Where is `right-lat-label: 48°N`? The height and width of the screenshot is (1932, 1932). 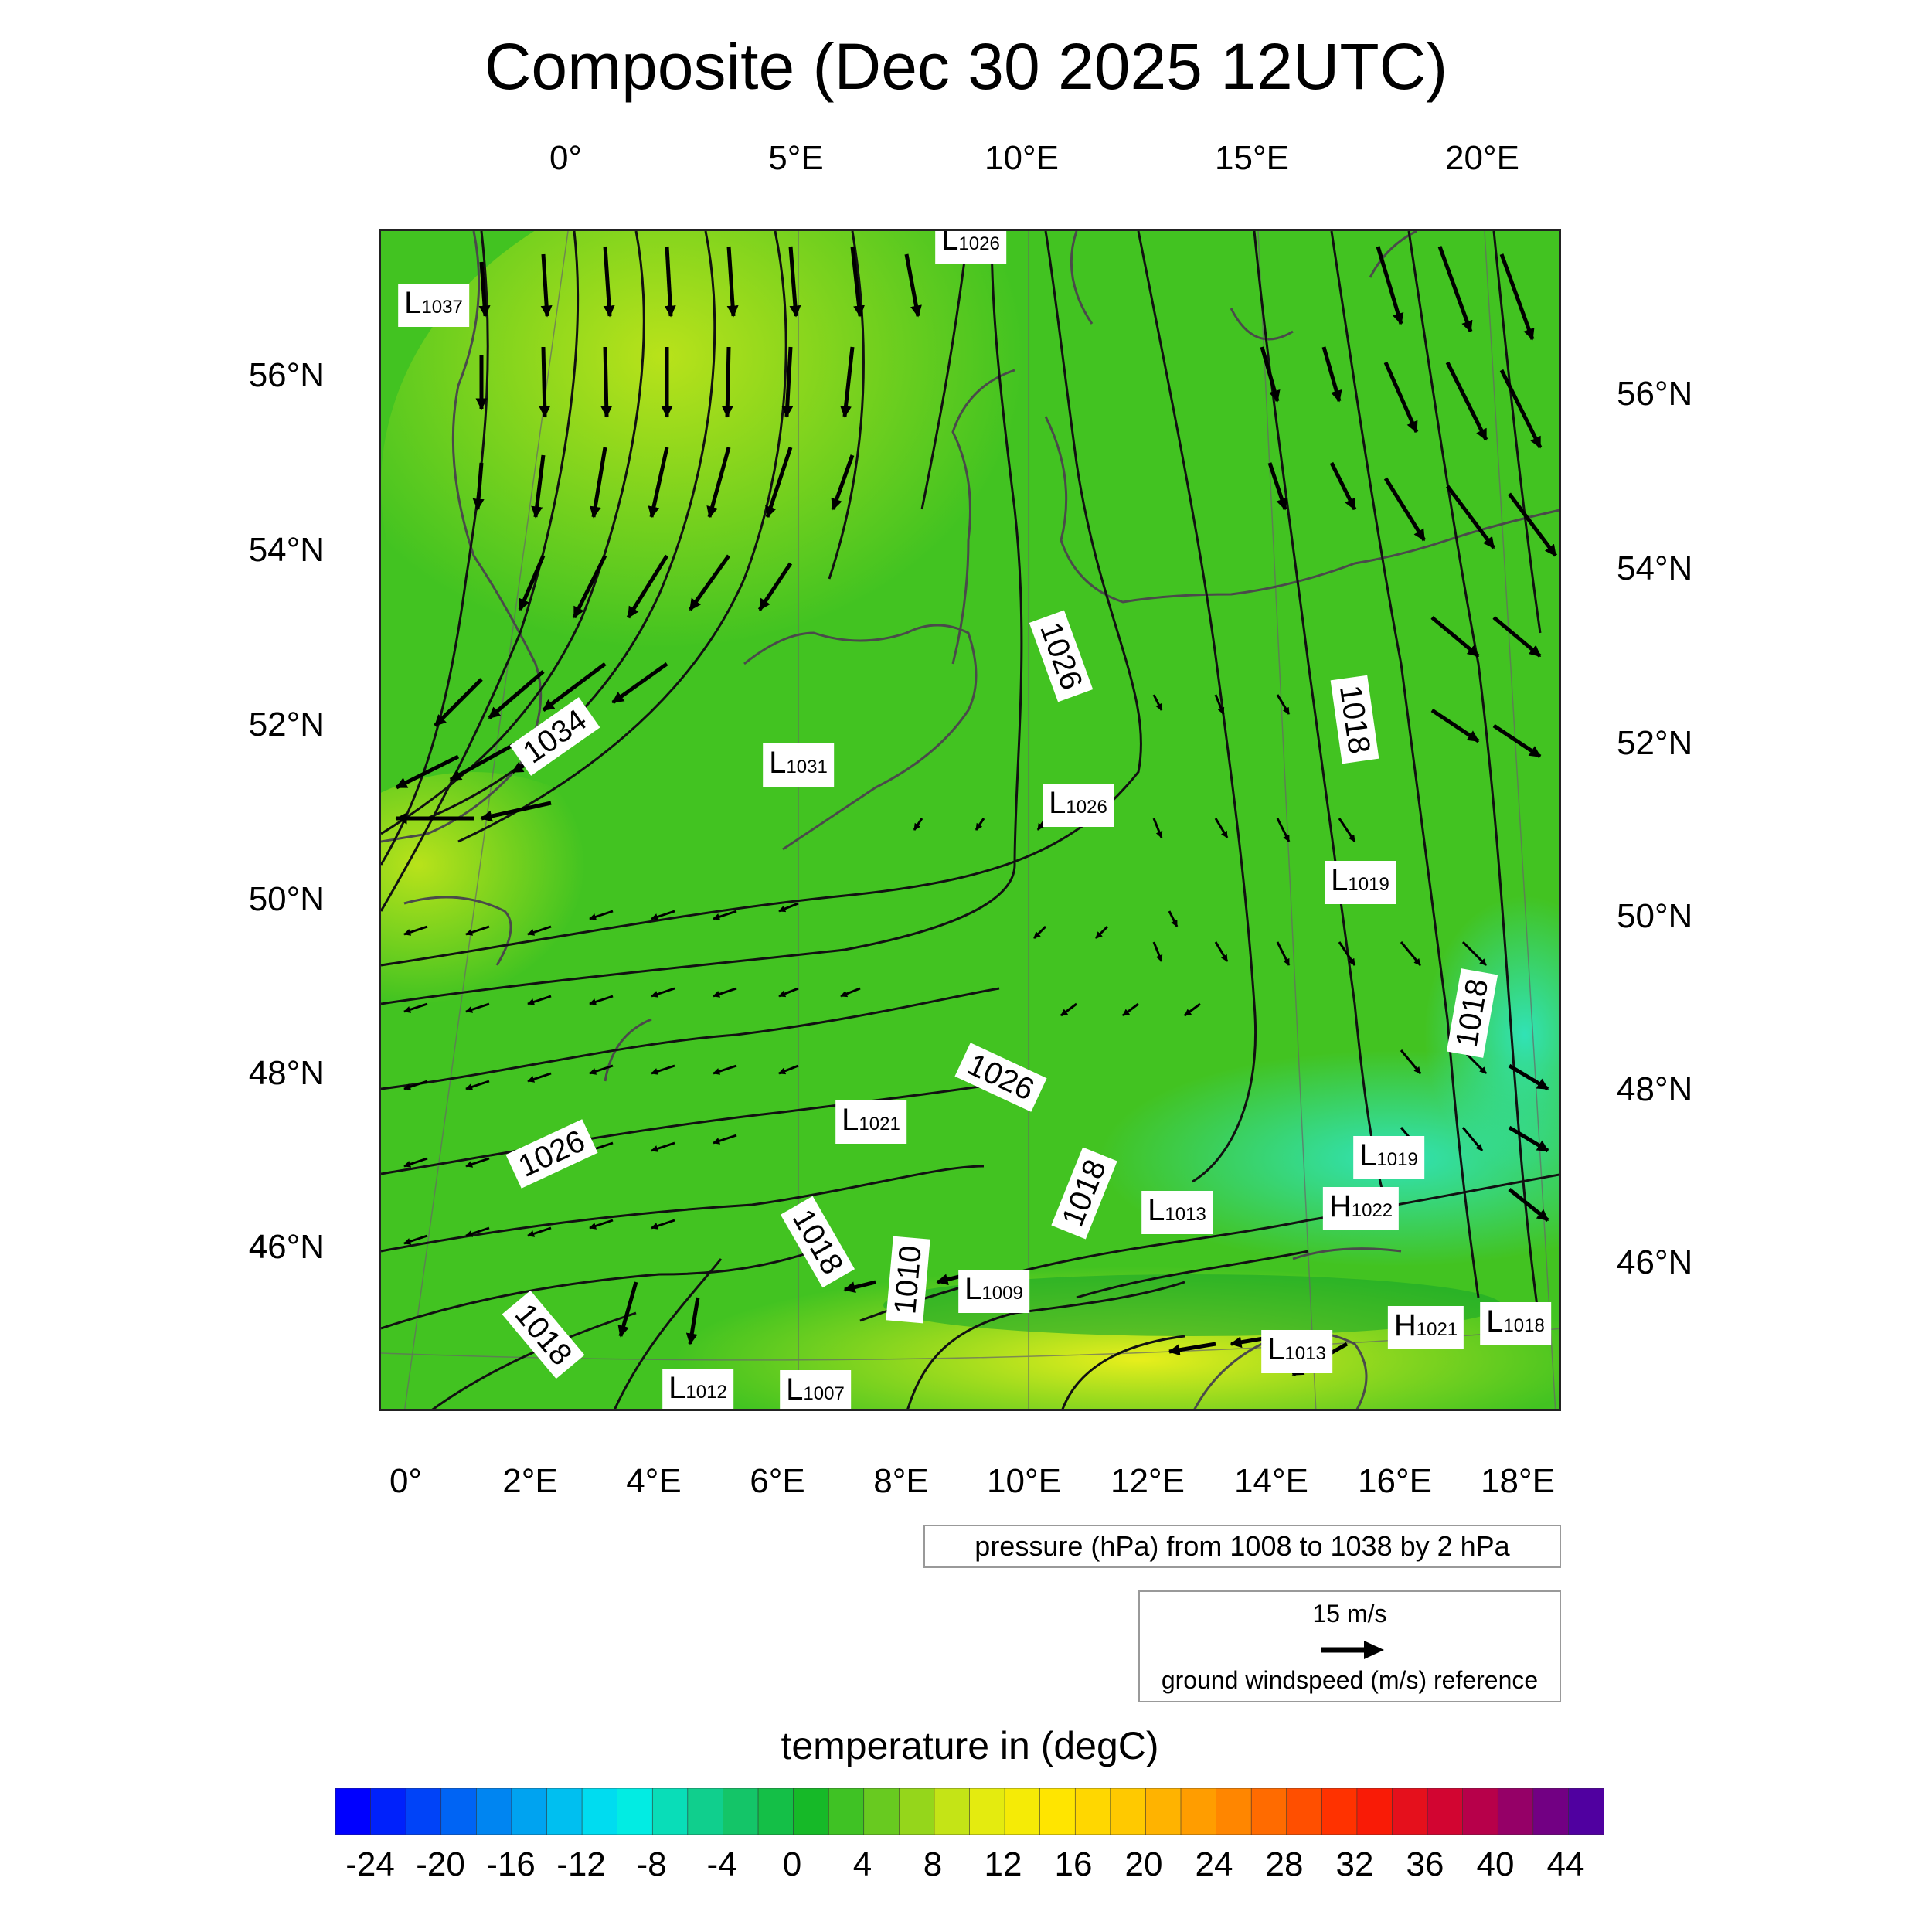
right-lat-label: 48°N is located at coordinates (1655, 1089).